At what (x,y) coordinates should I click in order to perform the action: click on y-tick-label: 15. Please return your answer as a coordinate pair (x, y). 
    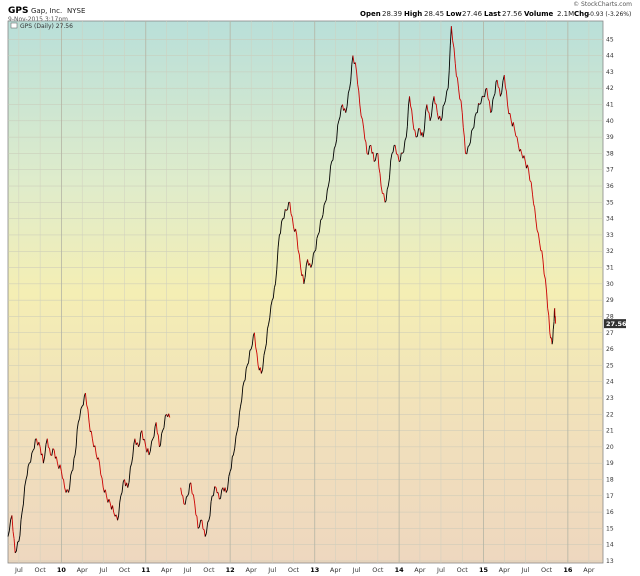
    Looking at the image, I should click on (610, 528).